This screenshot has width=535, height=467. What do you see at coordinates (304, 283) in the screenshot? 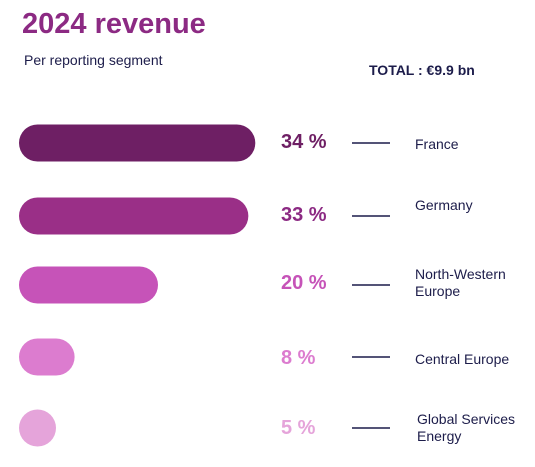
I see `data-label-north-western-europe: 20 %` at bounding box center [304, 283].